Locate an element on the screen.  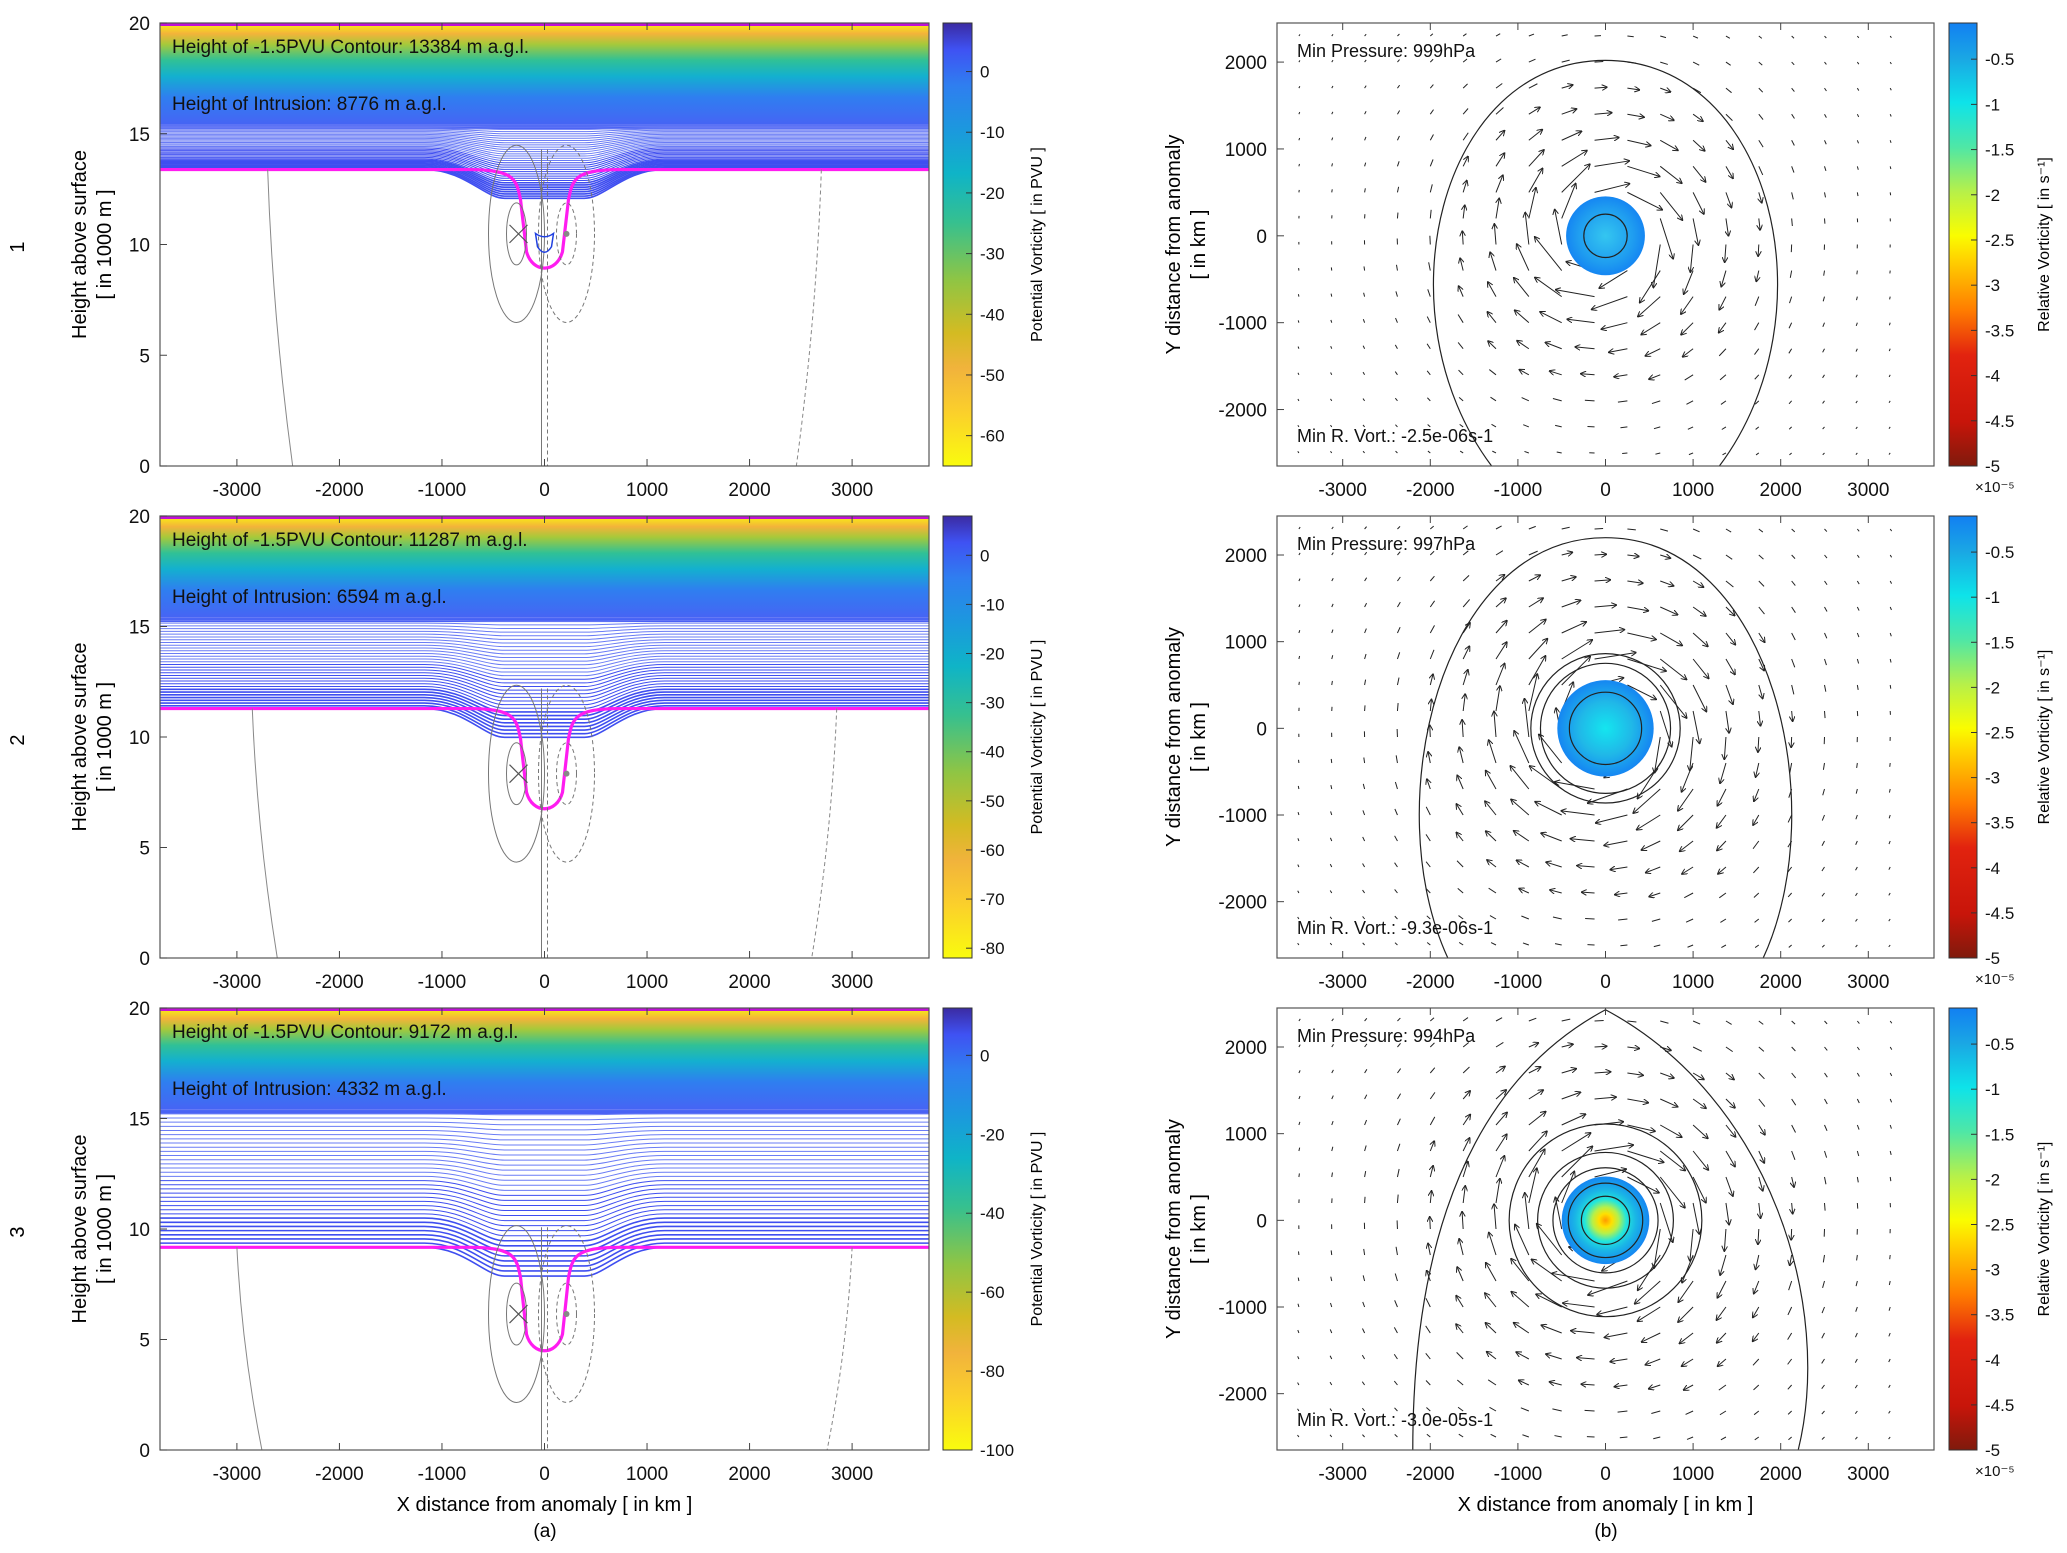
x-tick-label: -2000 is located at coordinates (339, 982).